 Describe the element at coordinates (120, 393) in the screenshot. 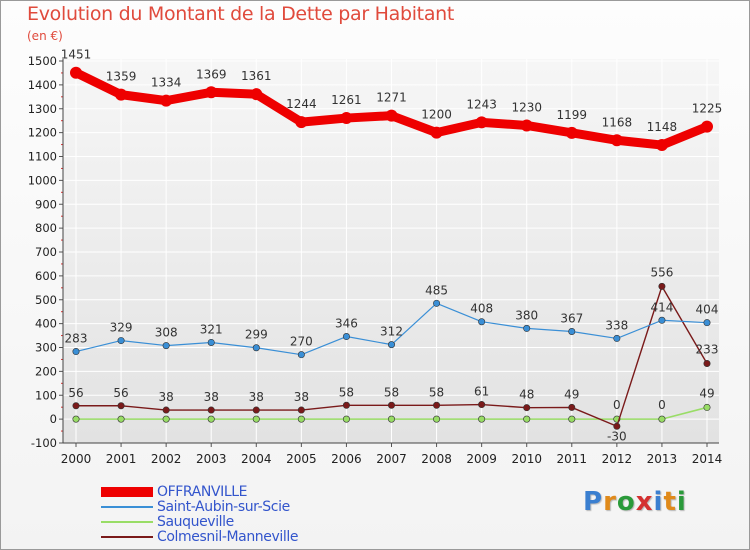

I see `data-label: 56` at that location.